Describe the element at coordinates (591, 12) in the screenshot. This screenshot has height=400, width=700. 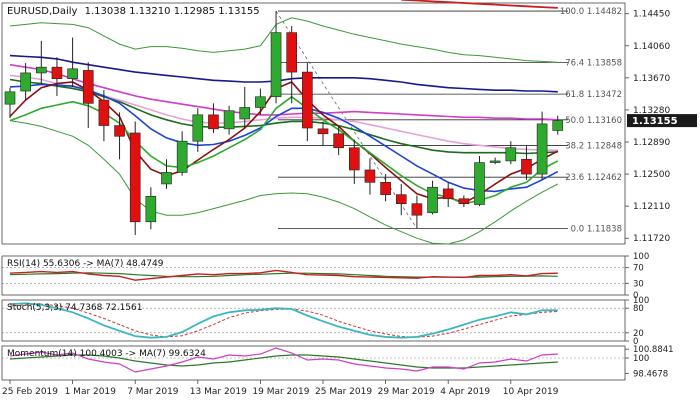
I see `fib-label-0: 100.0 1.14482` at that location.